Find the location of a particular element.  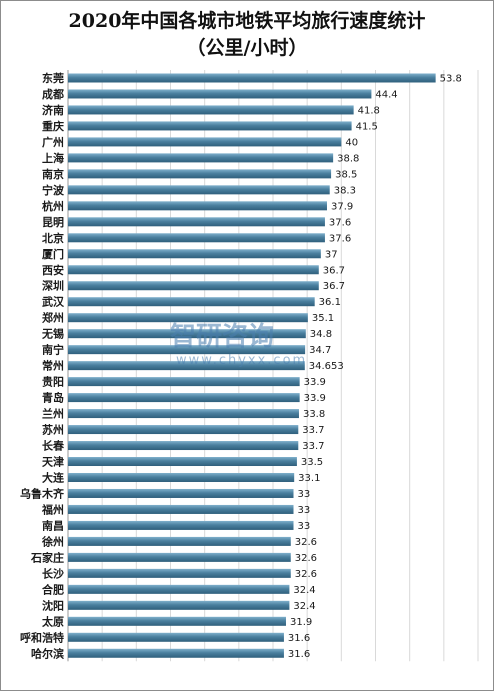

value-label: 38.3 is located at coordinates (345, 190).